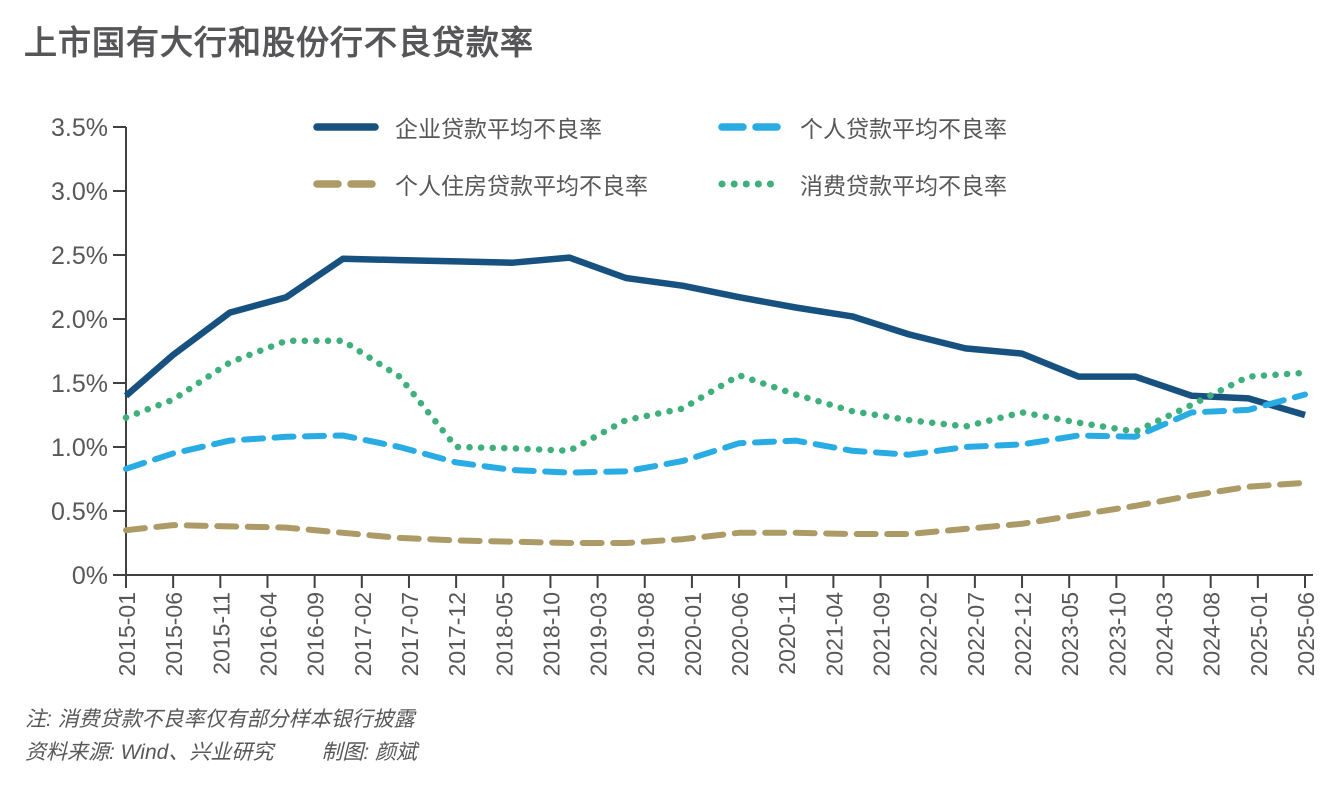  What do you see at coordinates (1070, 634) in the screenshot?
I see `x-tick-label: 2023-05` at bounding box center [1070, 634].